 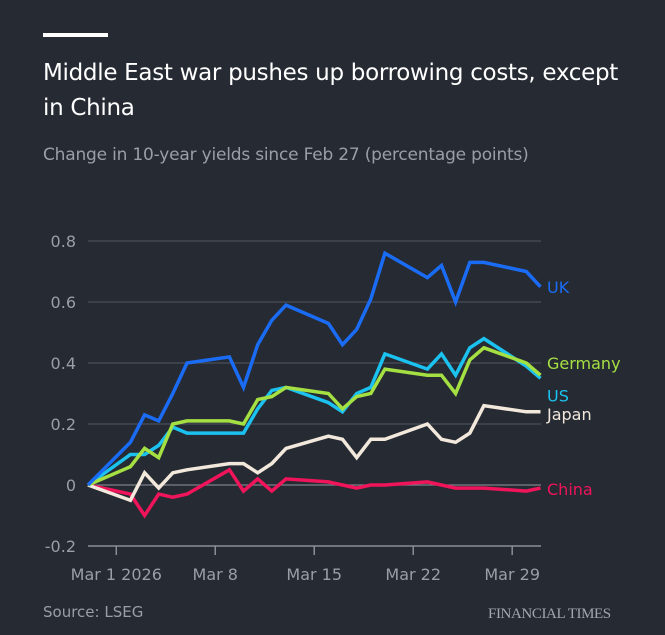 What do you see at coordinates (584, 363) in the screenshot?
I see `series-label-germany: Germany` at bounding box center [584, 363].